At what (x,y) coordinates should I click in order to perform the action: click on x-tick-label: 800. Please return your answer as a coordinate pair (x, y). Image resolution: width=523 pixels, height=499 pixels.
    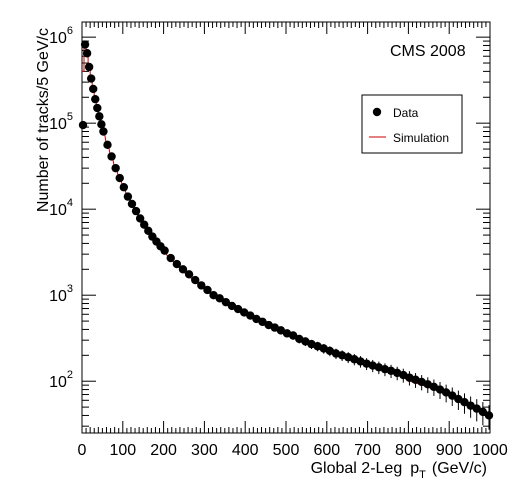
    Looking at the image, I should click on (408, 450).